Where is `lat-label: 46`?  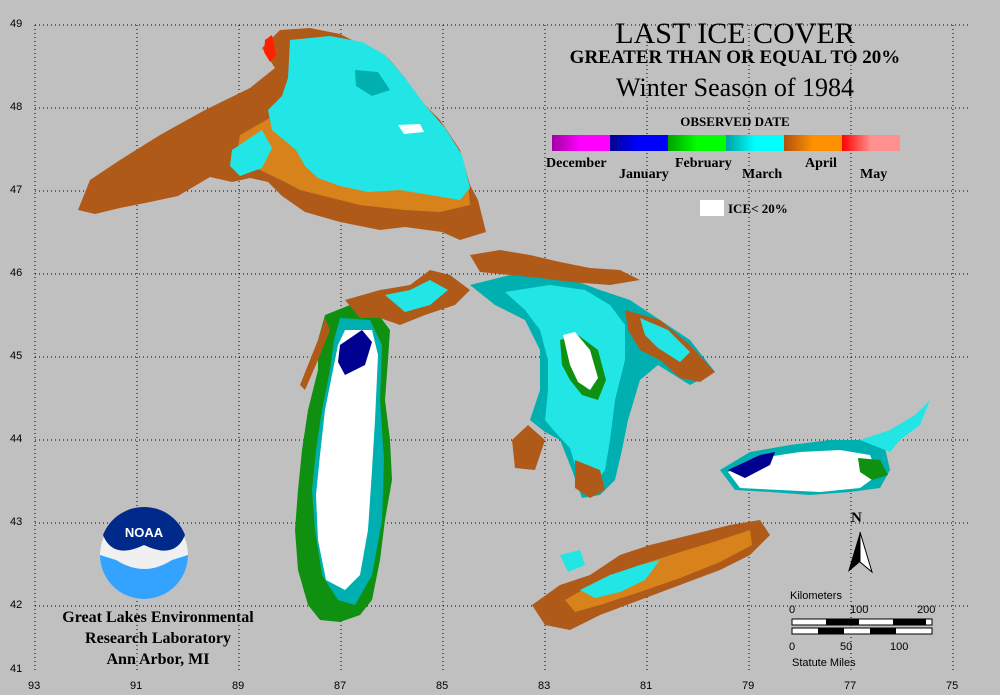
lat-label: 46 is located at coordinates (16, 273).